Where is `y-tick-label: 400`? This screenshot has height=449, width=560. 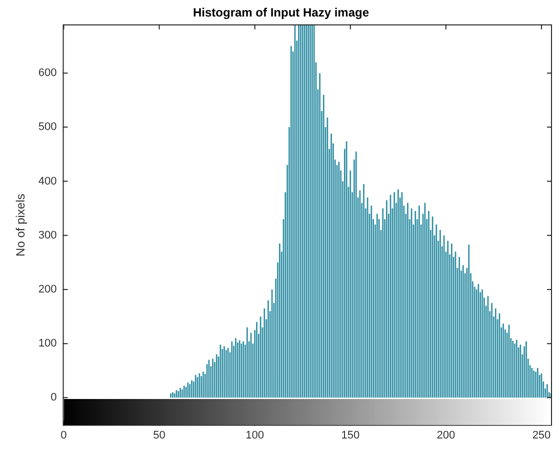 y-tick-label: 400 is located at coordinates (47, 181).